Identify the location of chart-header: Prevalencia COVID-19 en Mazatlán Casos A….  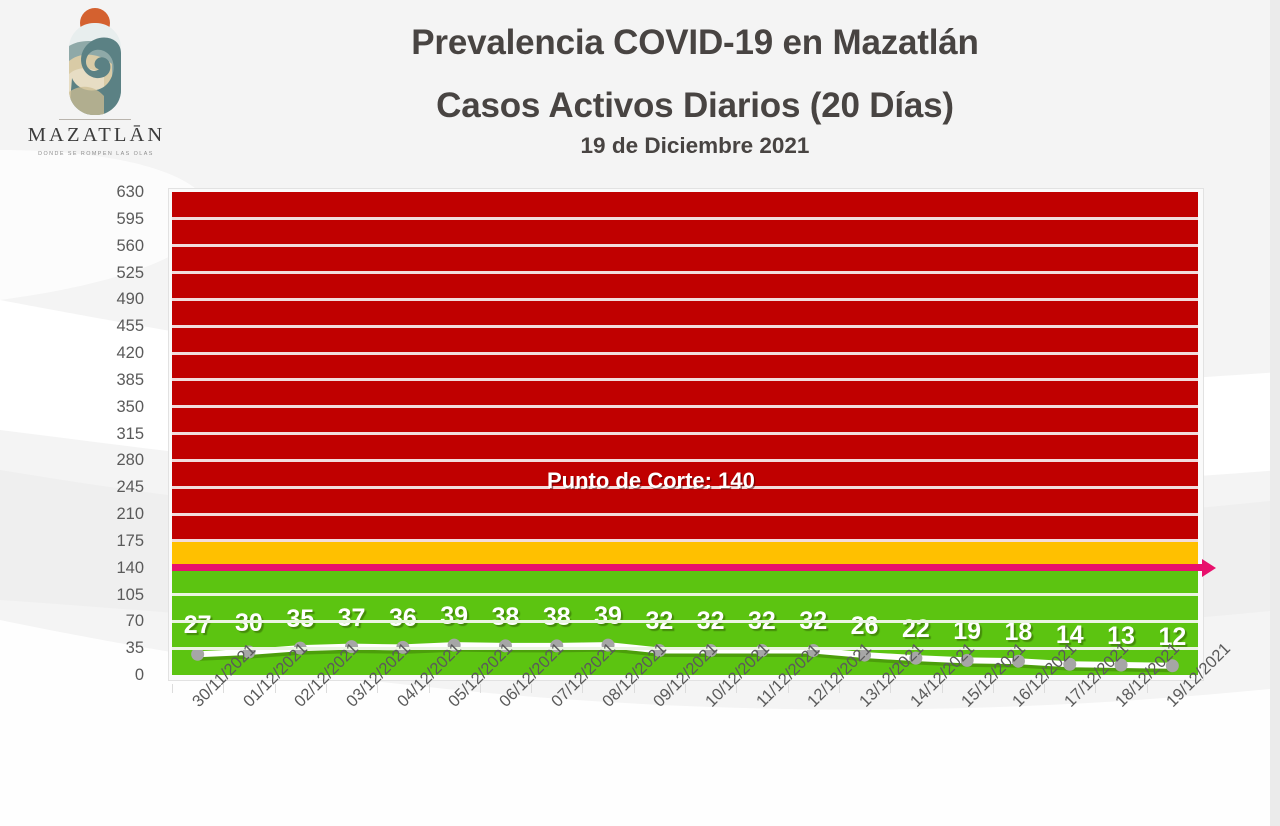
(695, 90).